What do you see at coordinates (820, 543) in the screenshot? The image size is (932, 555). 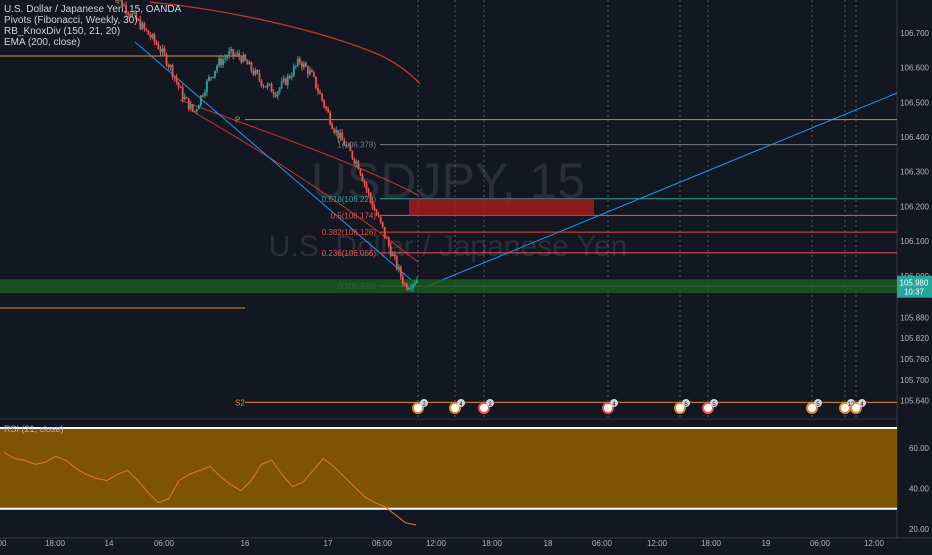 I see `time-tick-label: 06:00` at bounding box center [820, 543].